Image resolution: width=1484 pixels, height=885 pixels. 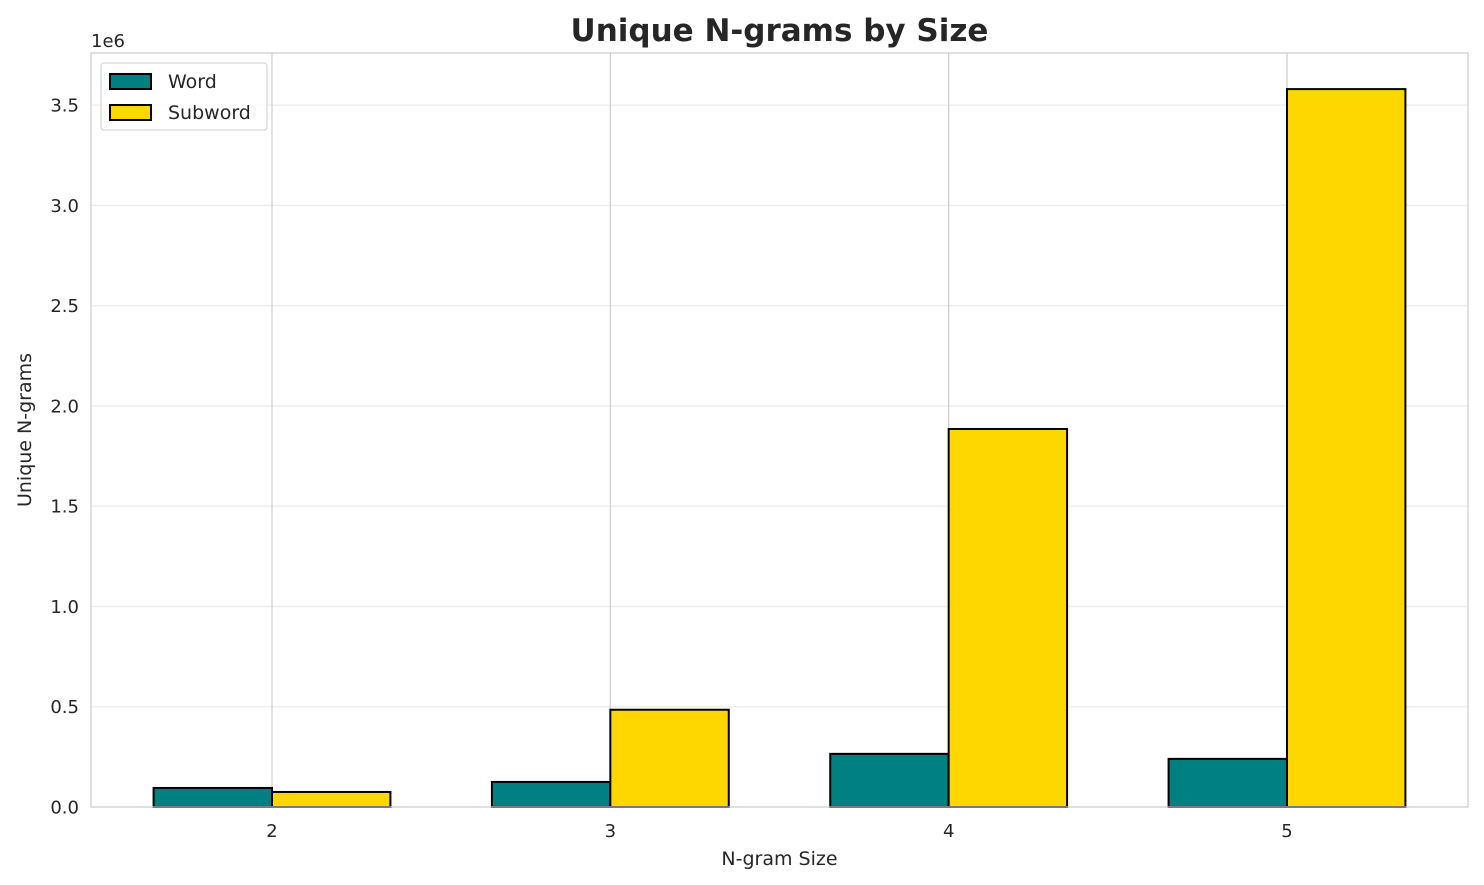 I want to click on x-tick-label: 5, so click(x=1286, y=831).